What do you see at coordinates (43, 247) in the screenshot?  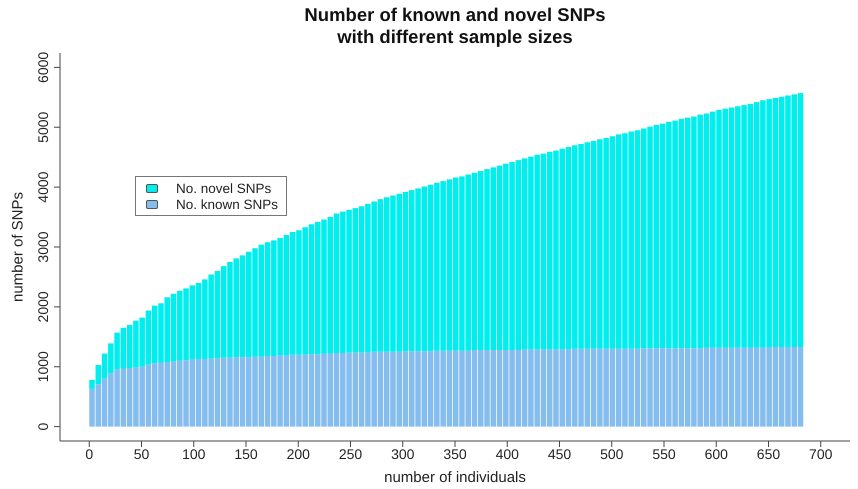 I see `y-tick-label: 3000` at bounding box center [43, 247].